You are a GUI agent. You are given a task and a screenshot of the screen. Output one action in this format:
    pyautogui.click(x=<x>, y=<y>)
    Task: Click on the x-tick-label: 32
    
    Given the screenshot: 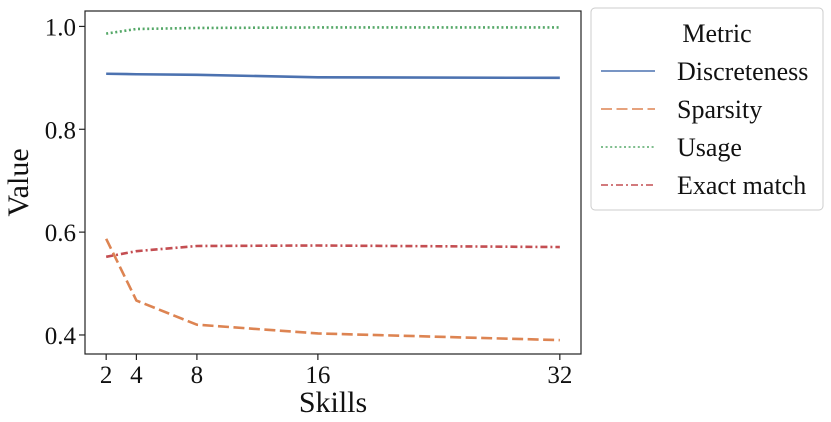 What is the action you would take?
    pyautogui.click(x=559, y=375)
    